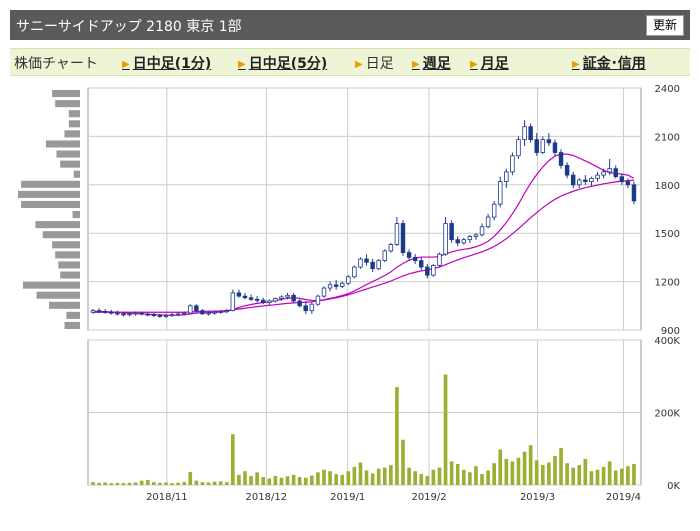  I want to click on nav-monthly: ▶ 月足, so click(489, 63).